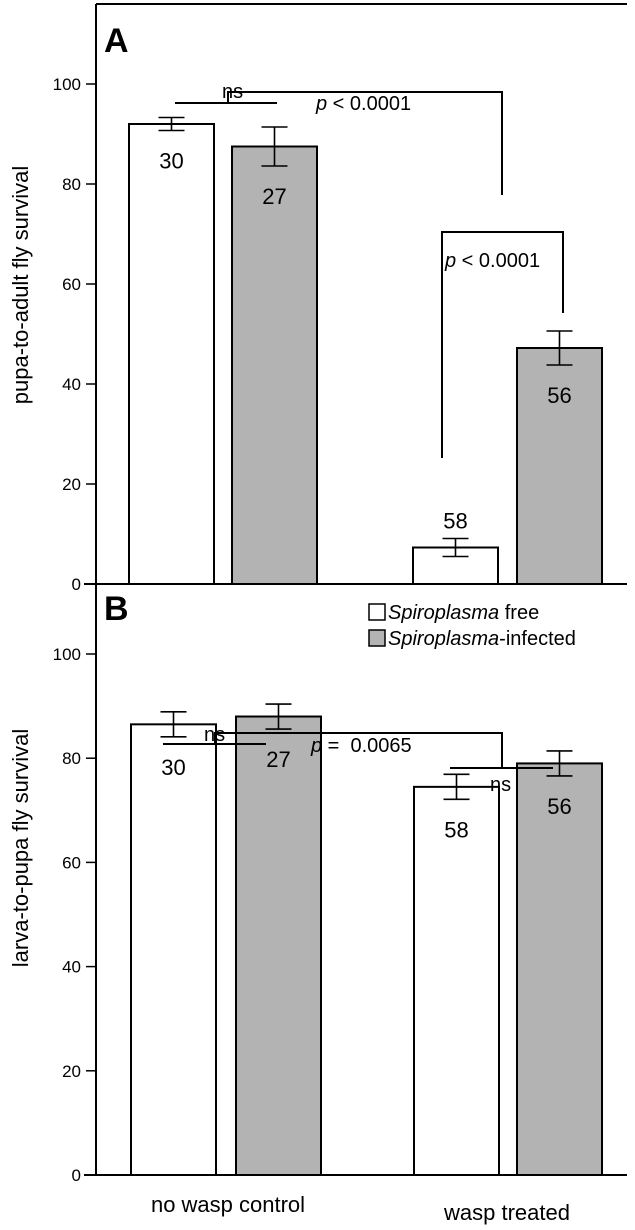  What do you see at coordinates (361, 746) in the screenshot?
I see `pvalue-label-b: p = 0.0065` at bounding box center [361, 746].